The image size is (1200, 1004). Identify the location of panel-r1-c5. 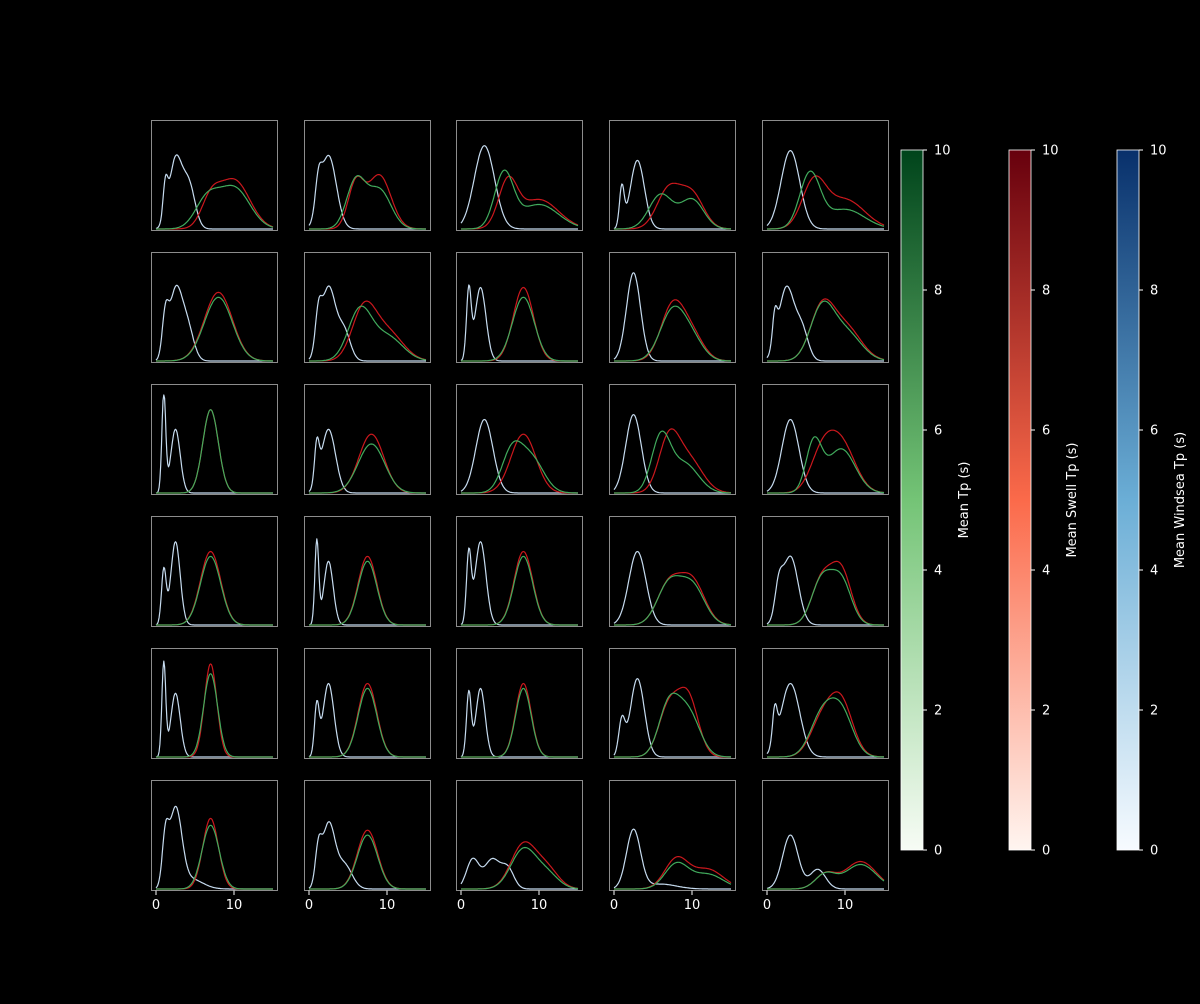
(825, 175).